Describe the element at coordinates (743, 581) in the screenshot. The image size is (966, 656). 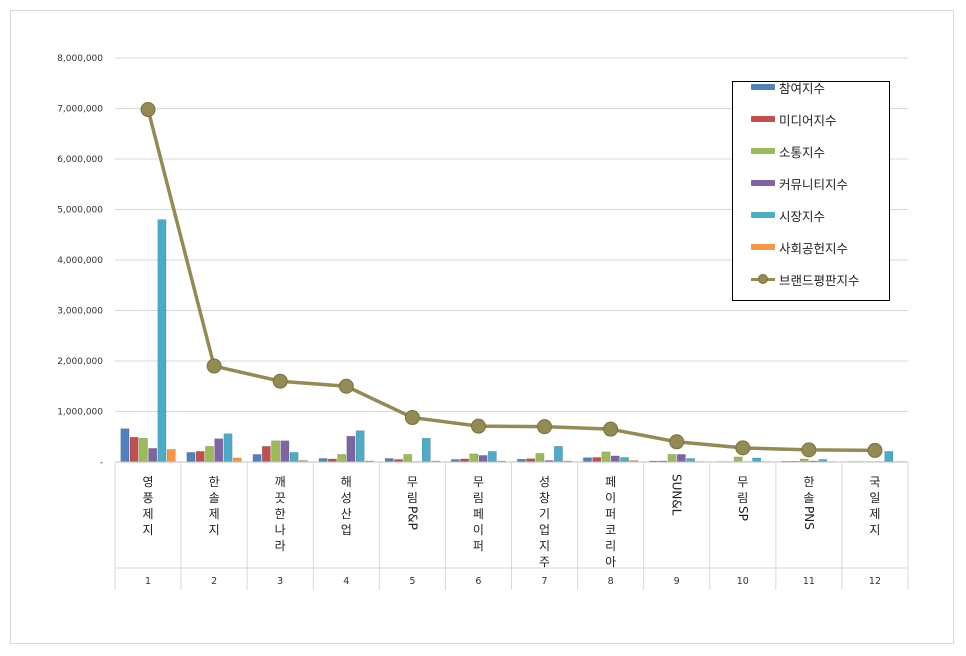
I see `x-rank-label: 10` at that location.